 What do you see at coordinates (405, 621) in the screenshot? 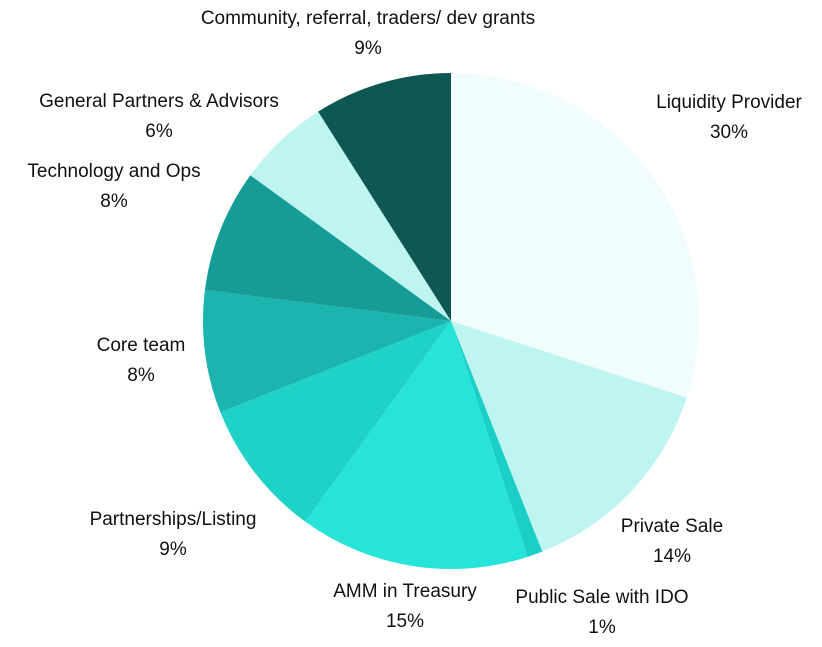
I see `slice-percent-amm-in-treasury: 15%` at bounding box center [405, 621].